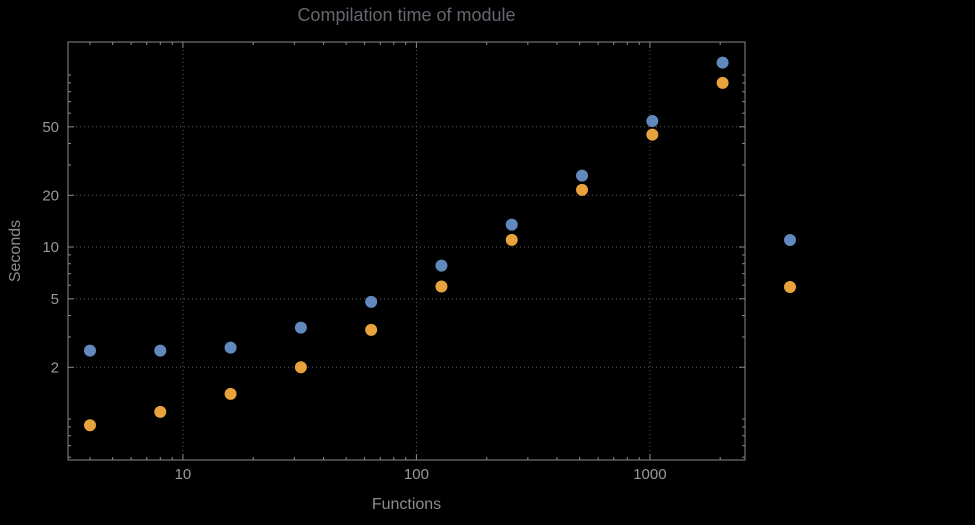 The width and height of the screenshot is (975, 525). I want to click on x-axis-label: Functions, so click(406, 504).